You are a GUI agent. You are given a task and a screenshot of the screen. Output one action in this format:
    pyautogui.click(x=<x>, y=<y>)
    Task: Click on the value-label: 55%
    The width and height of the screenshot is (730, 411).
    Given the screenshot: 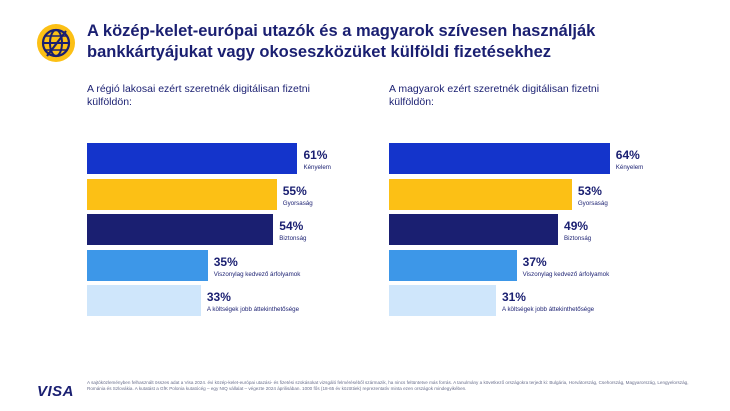 What is the action you would take?
    pyautogui.click(x=294, y=190)
    